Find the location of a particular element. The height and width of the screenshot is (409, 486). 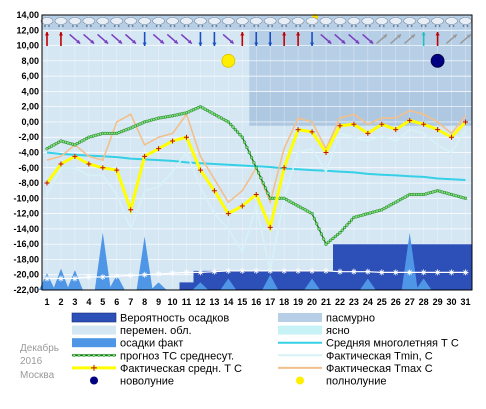

y-tick-label: -4,00 is located at coordinates (28, 153).